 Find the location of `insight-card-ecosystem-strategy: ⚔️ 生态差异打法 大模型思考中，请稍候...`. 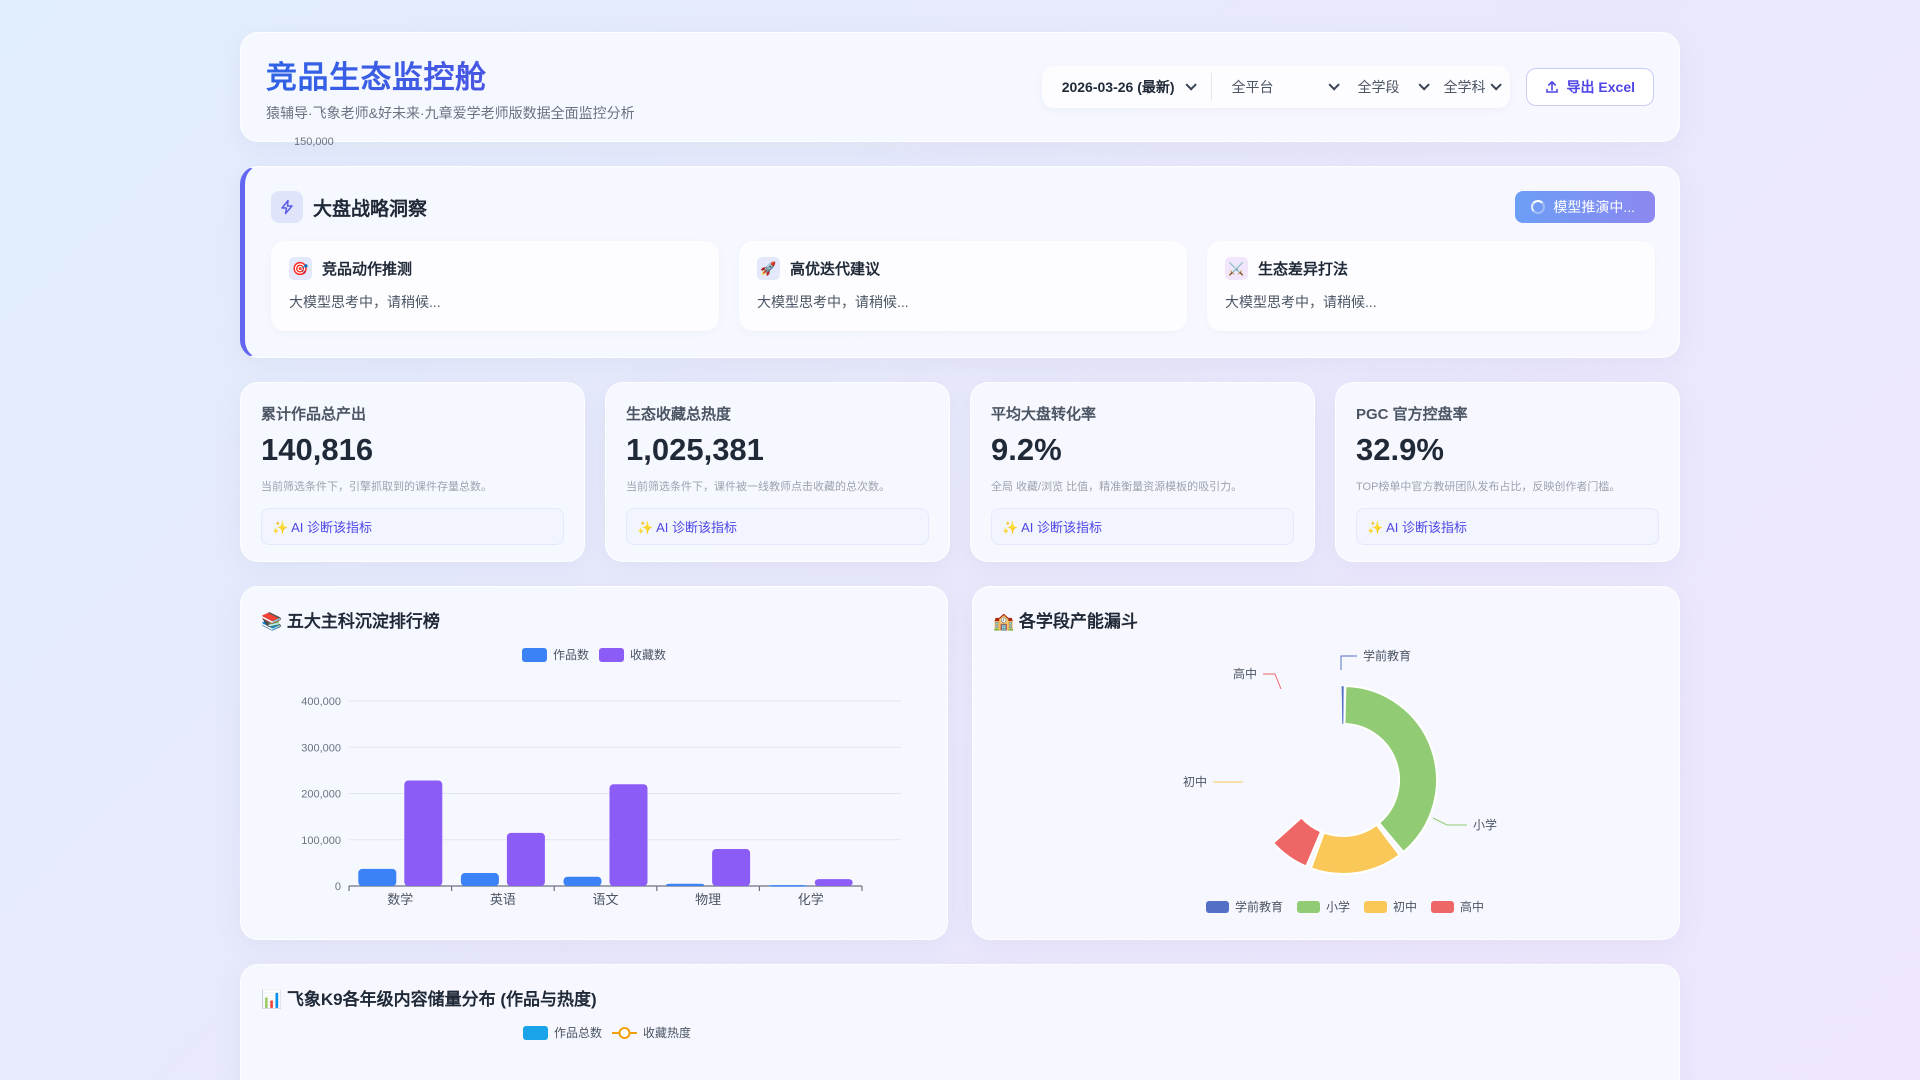

insight-card-ecosystem-strategy: ⚔️ 生态差异打法 大模型思考中，请稍候... is located at coordinates (1431, 286).